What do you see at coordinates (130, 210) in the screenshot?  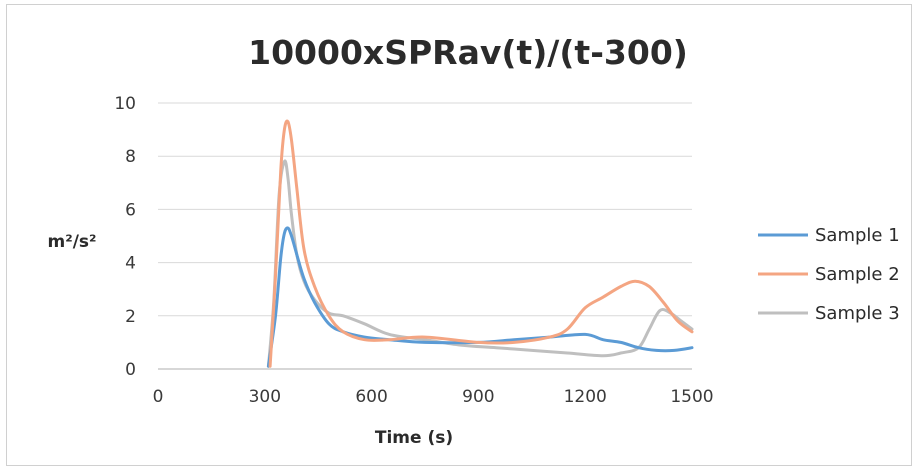 I see `y-tick-label: 6` at bounding box center [130, 210].